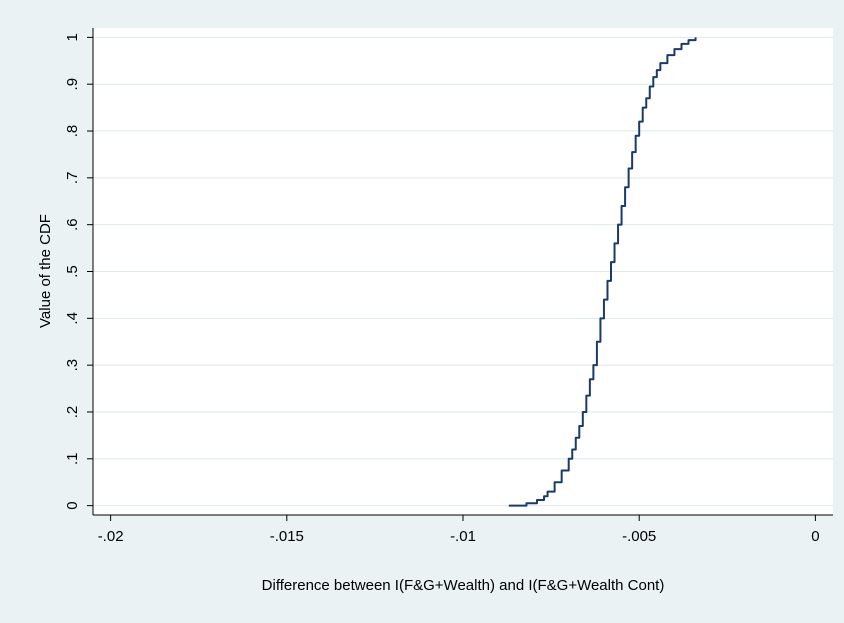  I want to click on y-tick-label-9: .9, so click(72, 84).